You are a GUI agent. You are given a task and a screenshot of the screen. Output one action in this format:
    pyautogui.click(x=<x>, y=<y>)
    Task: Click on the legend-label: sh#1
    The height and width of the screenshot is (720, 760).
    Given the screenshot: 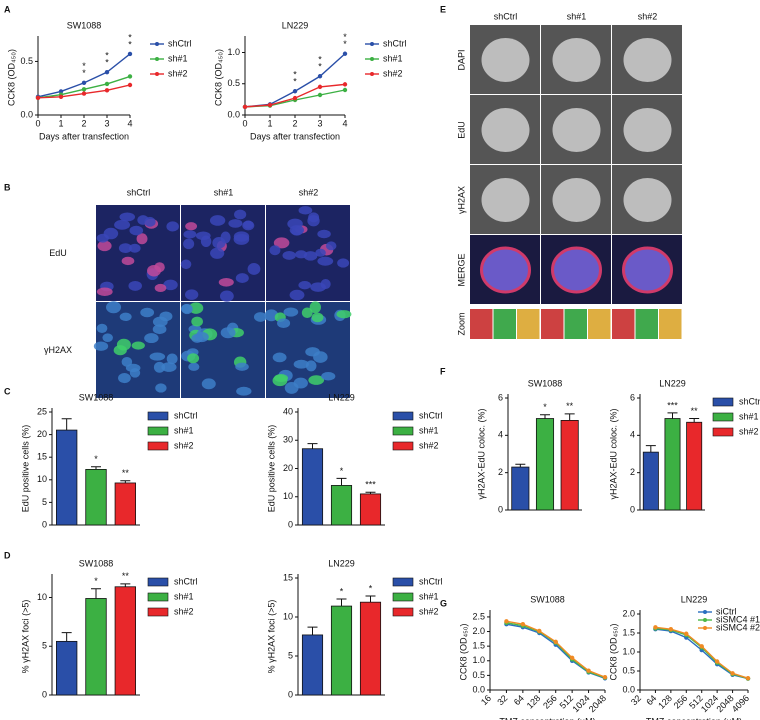 What is the action you would take?
    pyautogui.click(x=429, y=596)
    